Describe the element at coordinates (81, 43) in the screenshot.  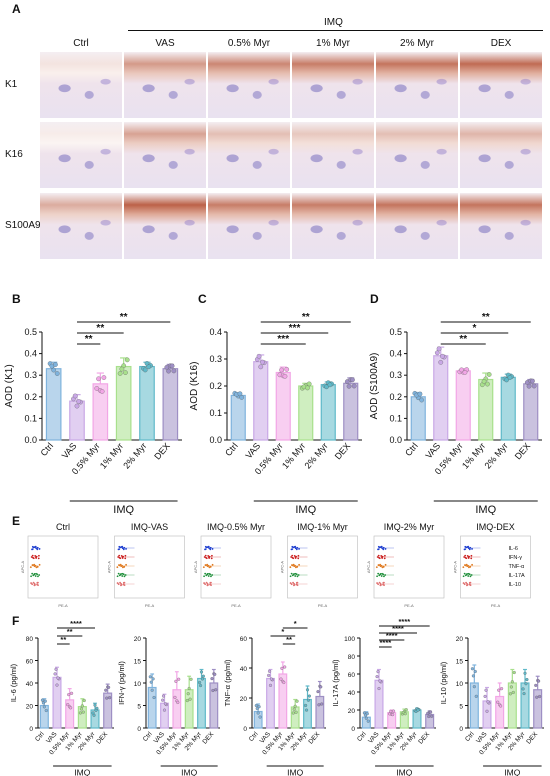
I see `histology-column-label: Ctrl` at that location.